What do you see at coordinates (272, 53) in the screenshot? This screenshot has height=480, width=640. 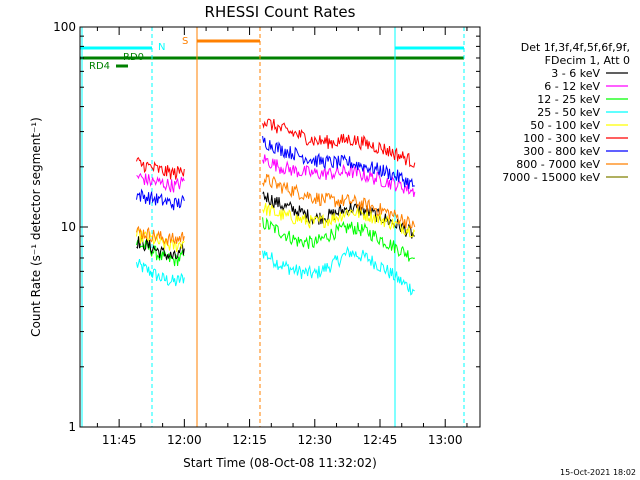 I see `attenuator-state-bars` at bounding box center [272, 53].